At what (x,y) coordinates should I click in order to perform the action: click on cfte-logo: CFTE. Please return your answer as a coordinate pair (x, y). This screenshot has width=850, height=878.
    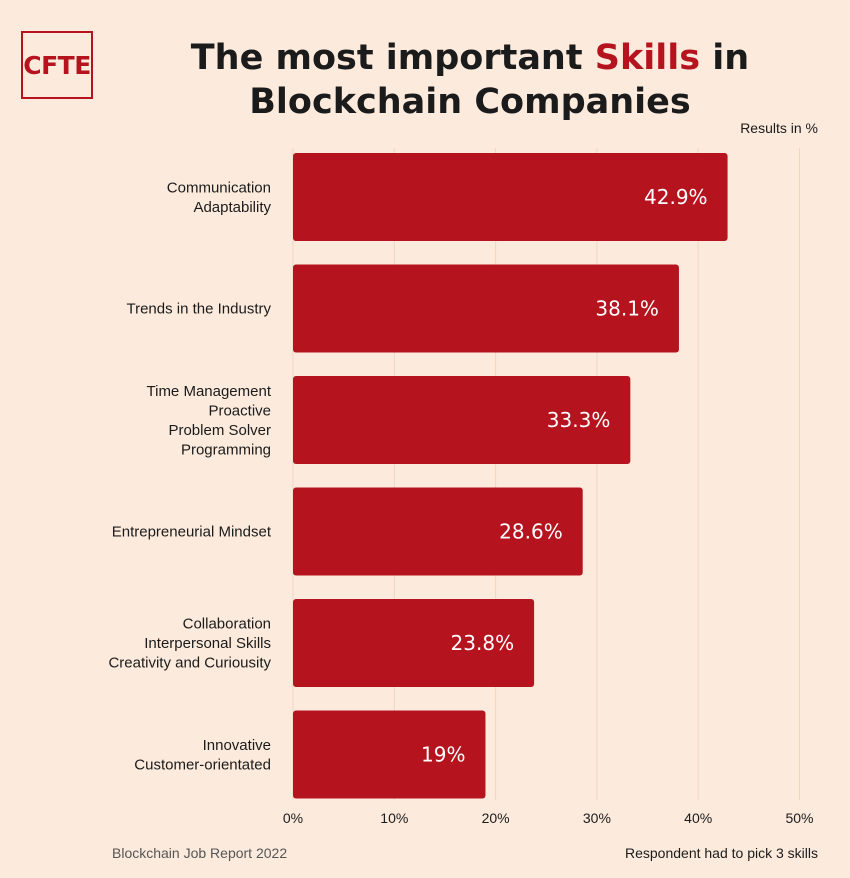
    Looking at the image, I should click on (57, 65).